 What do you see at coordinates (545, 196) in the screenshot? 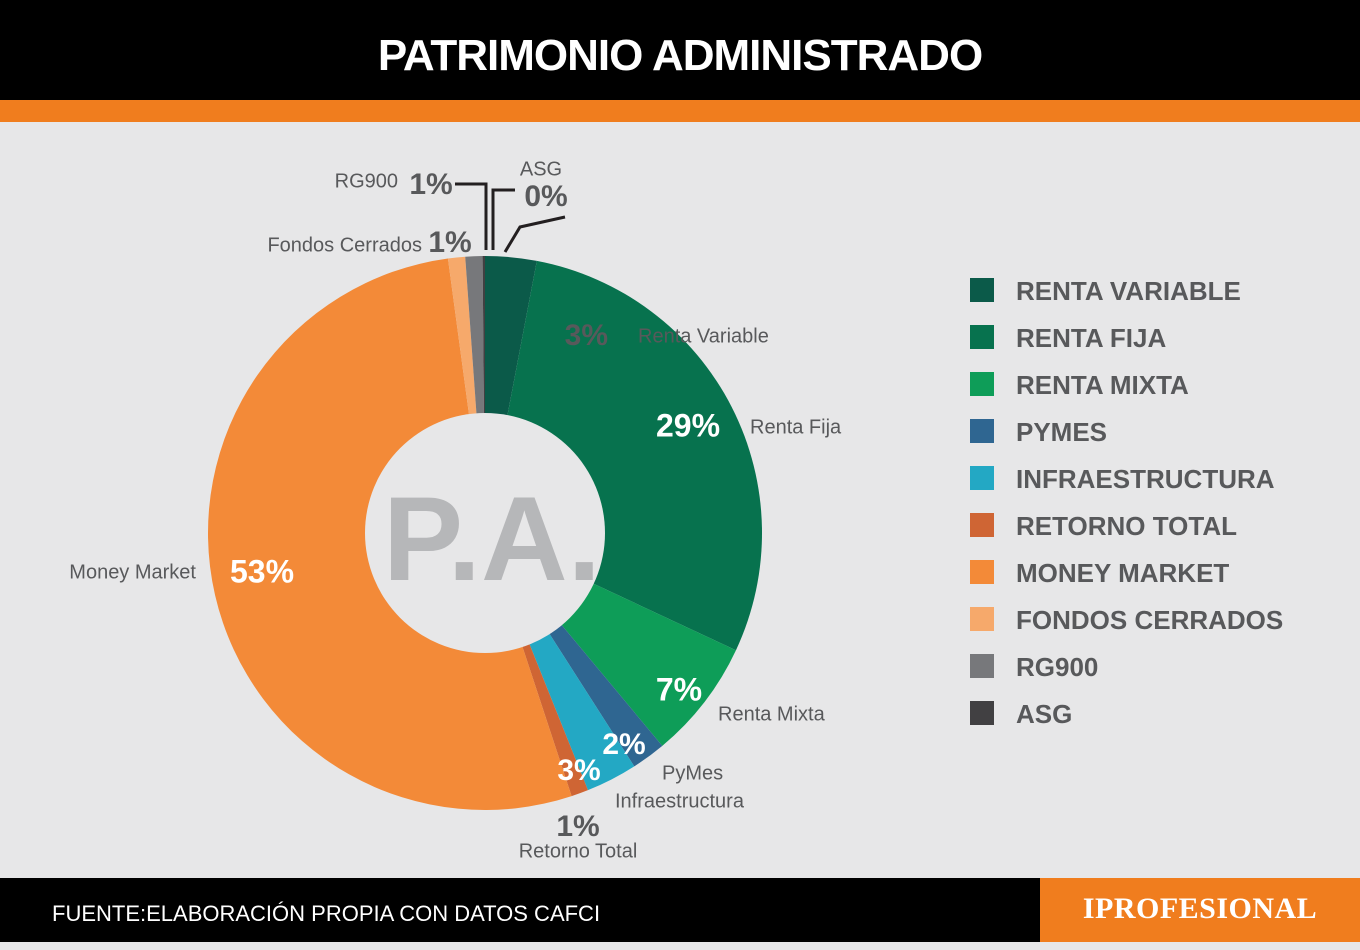
I see `value-label-asg: 0%` at bounding box center [545, 196].